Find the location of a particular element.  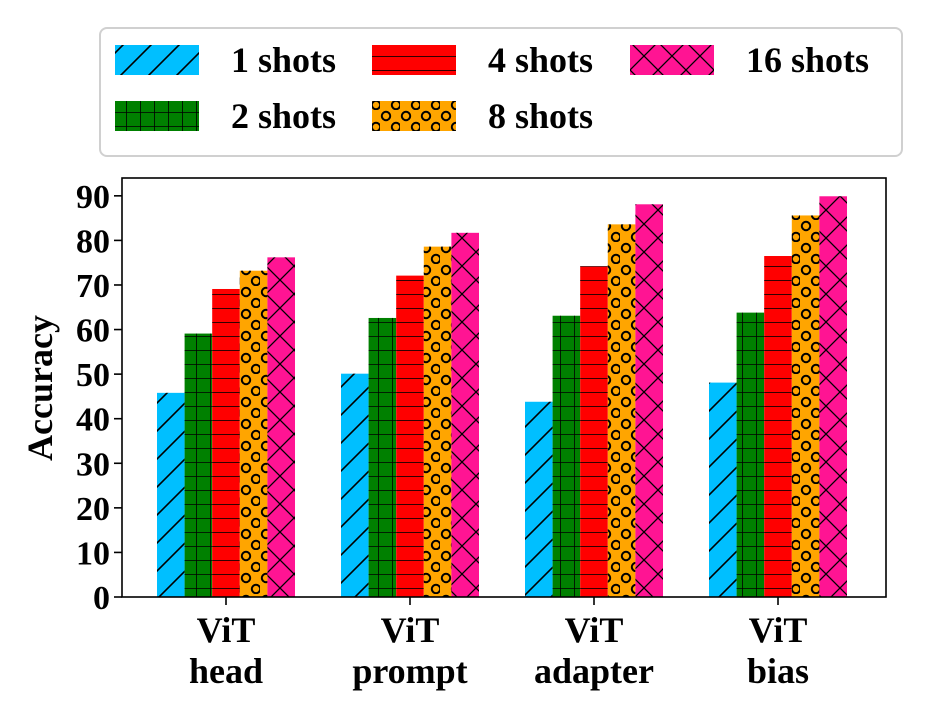

y-tick-label: 80 is located at coordinates (93, 241).